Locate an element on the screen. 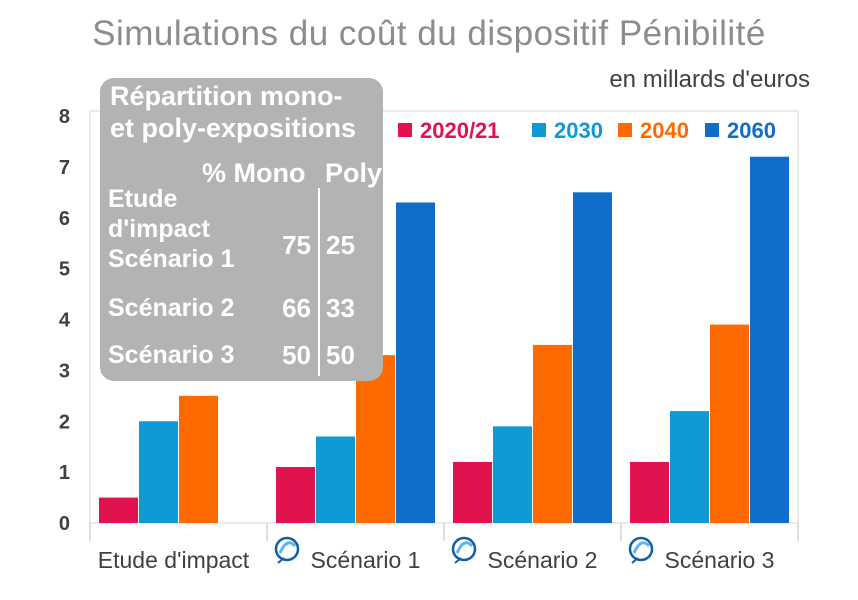  chart-subtitle: en millards d'euros is located at coordinates (709, 79).